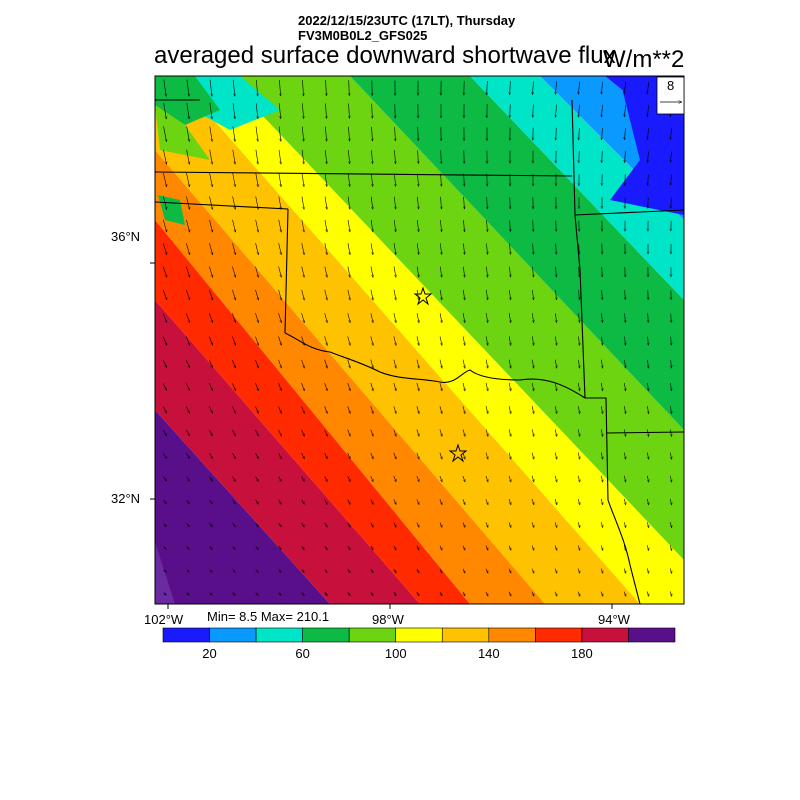 The width and height of the screenshot is (800, 800). Describe the element at coordinates (326, 635) in the screenshot. I see `colorbar-swatch` at that location.